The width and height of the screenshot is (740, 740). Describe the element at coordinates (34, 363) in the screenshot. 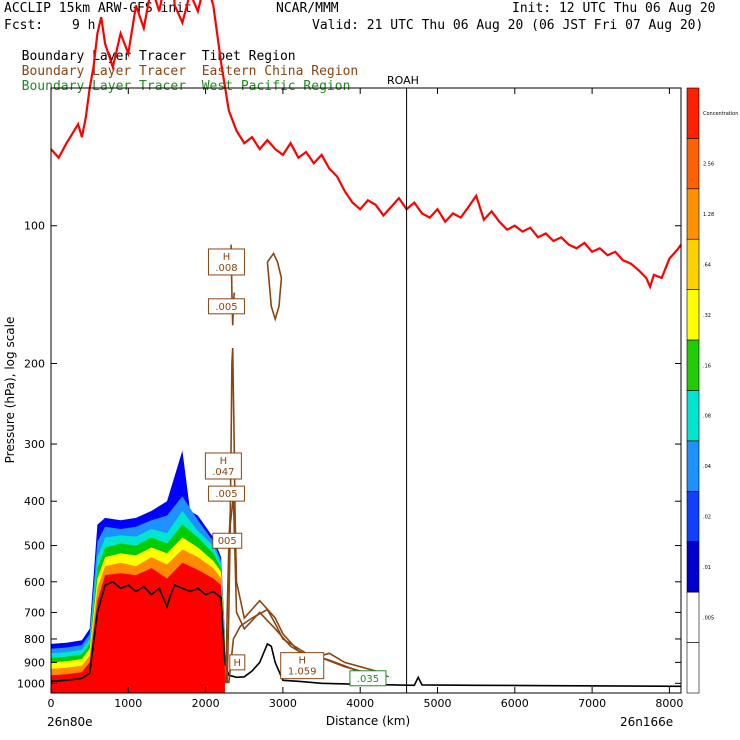

I see `y-tick-label: 200` at that location.